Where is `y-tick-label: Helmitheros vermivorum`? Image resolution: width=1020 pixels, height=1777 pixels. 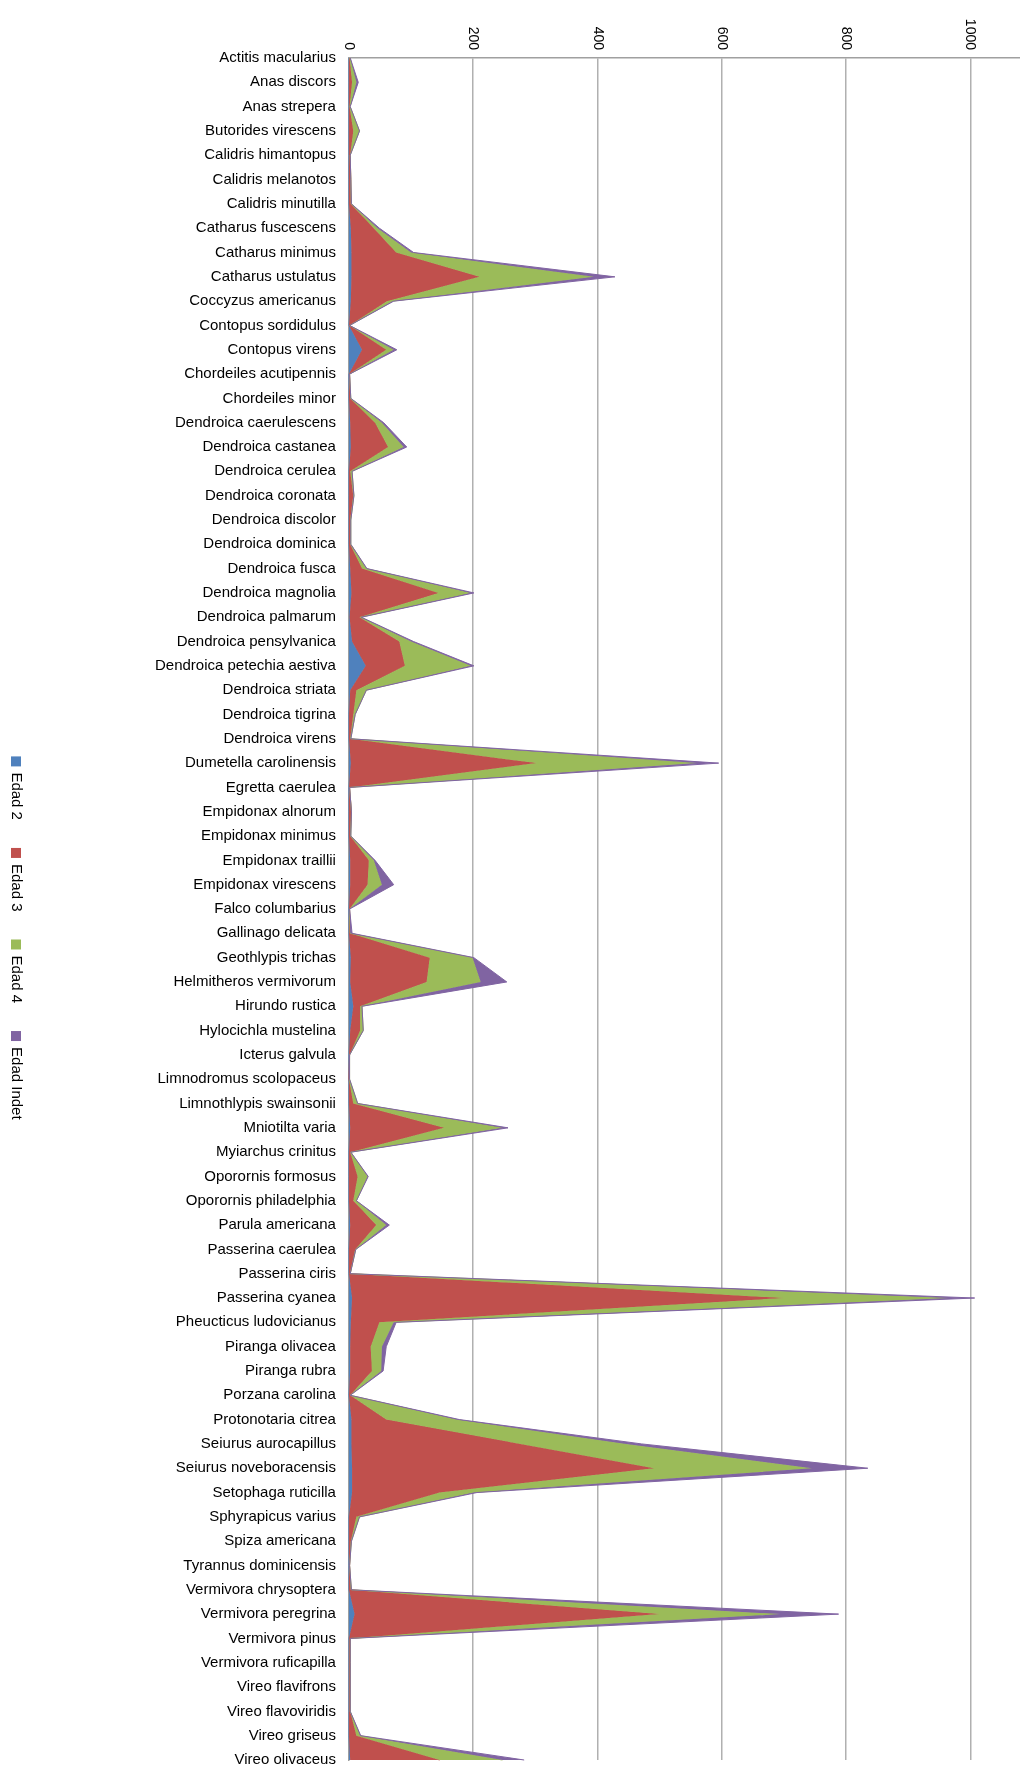
y-tick-label: Helmitheros vermivorum is located at coordinates (254, 981).